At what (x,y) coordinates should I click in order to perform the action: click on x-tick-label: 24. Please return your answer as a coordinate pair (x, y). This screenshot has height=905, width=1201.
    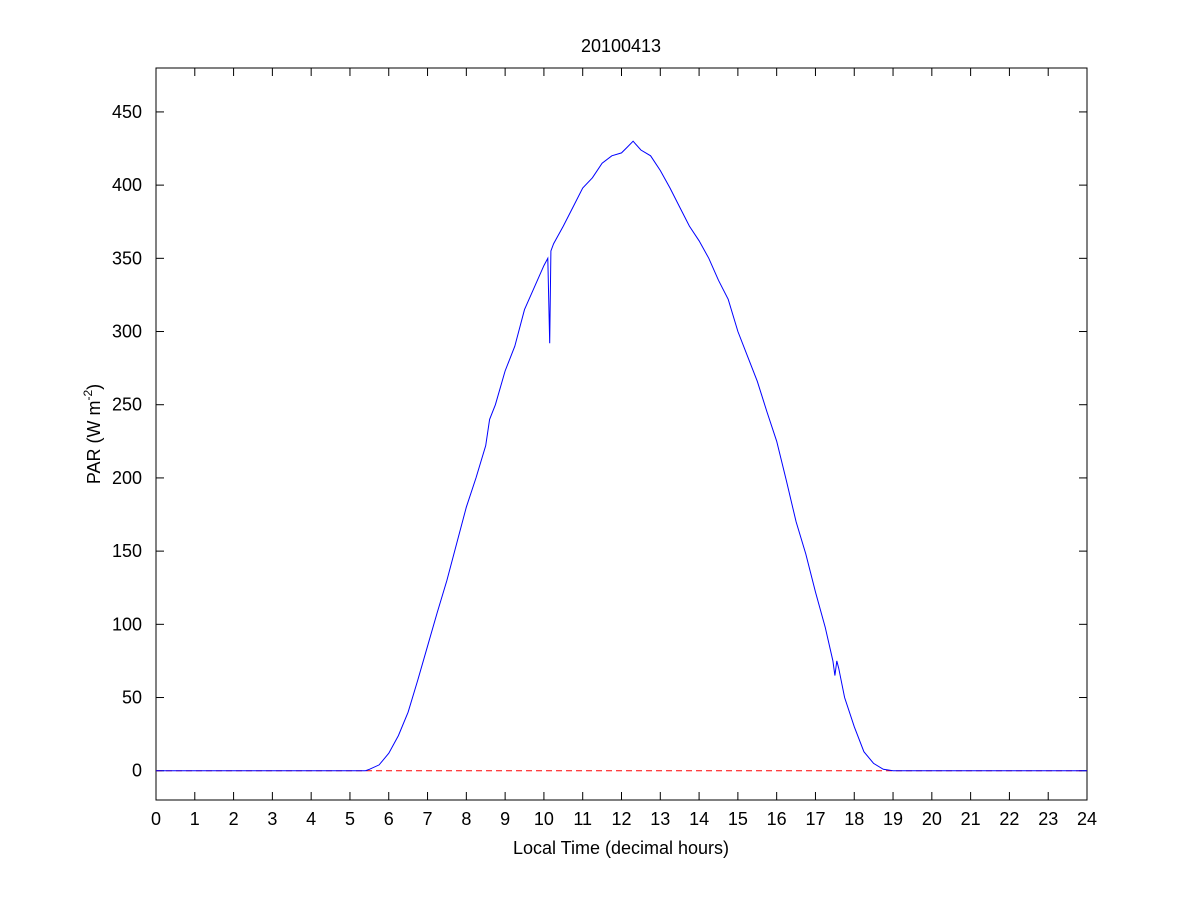
    Looking at the image, I should click on (1087, 819).